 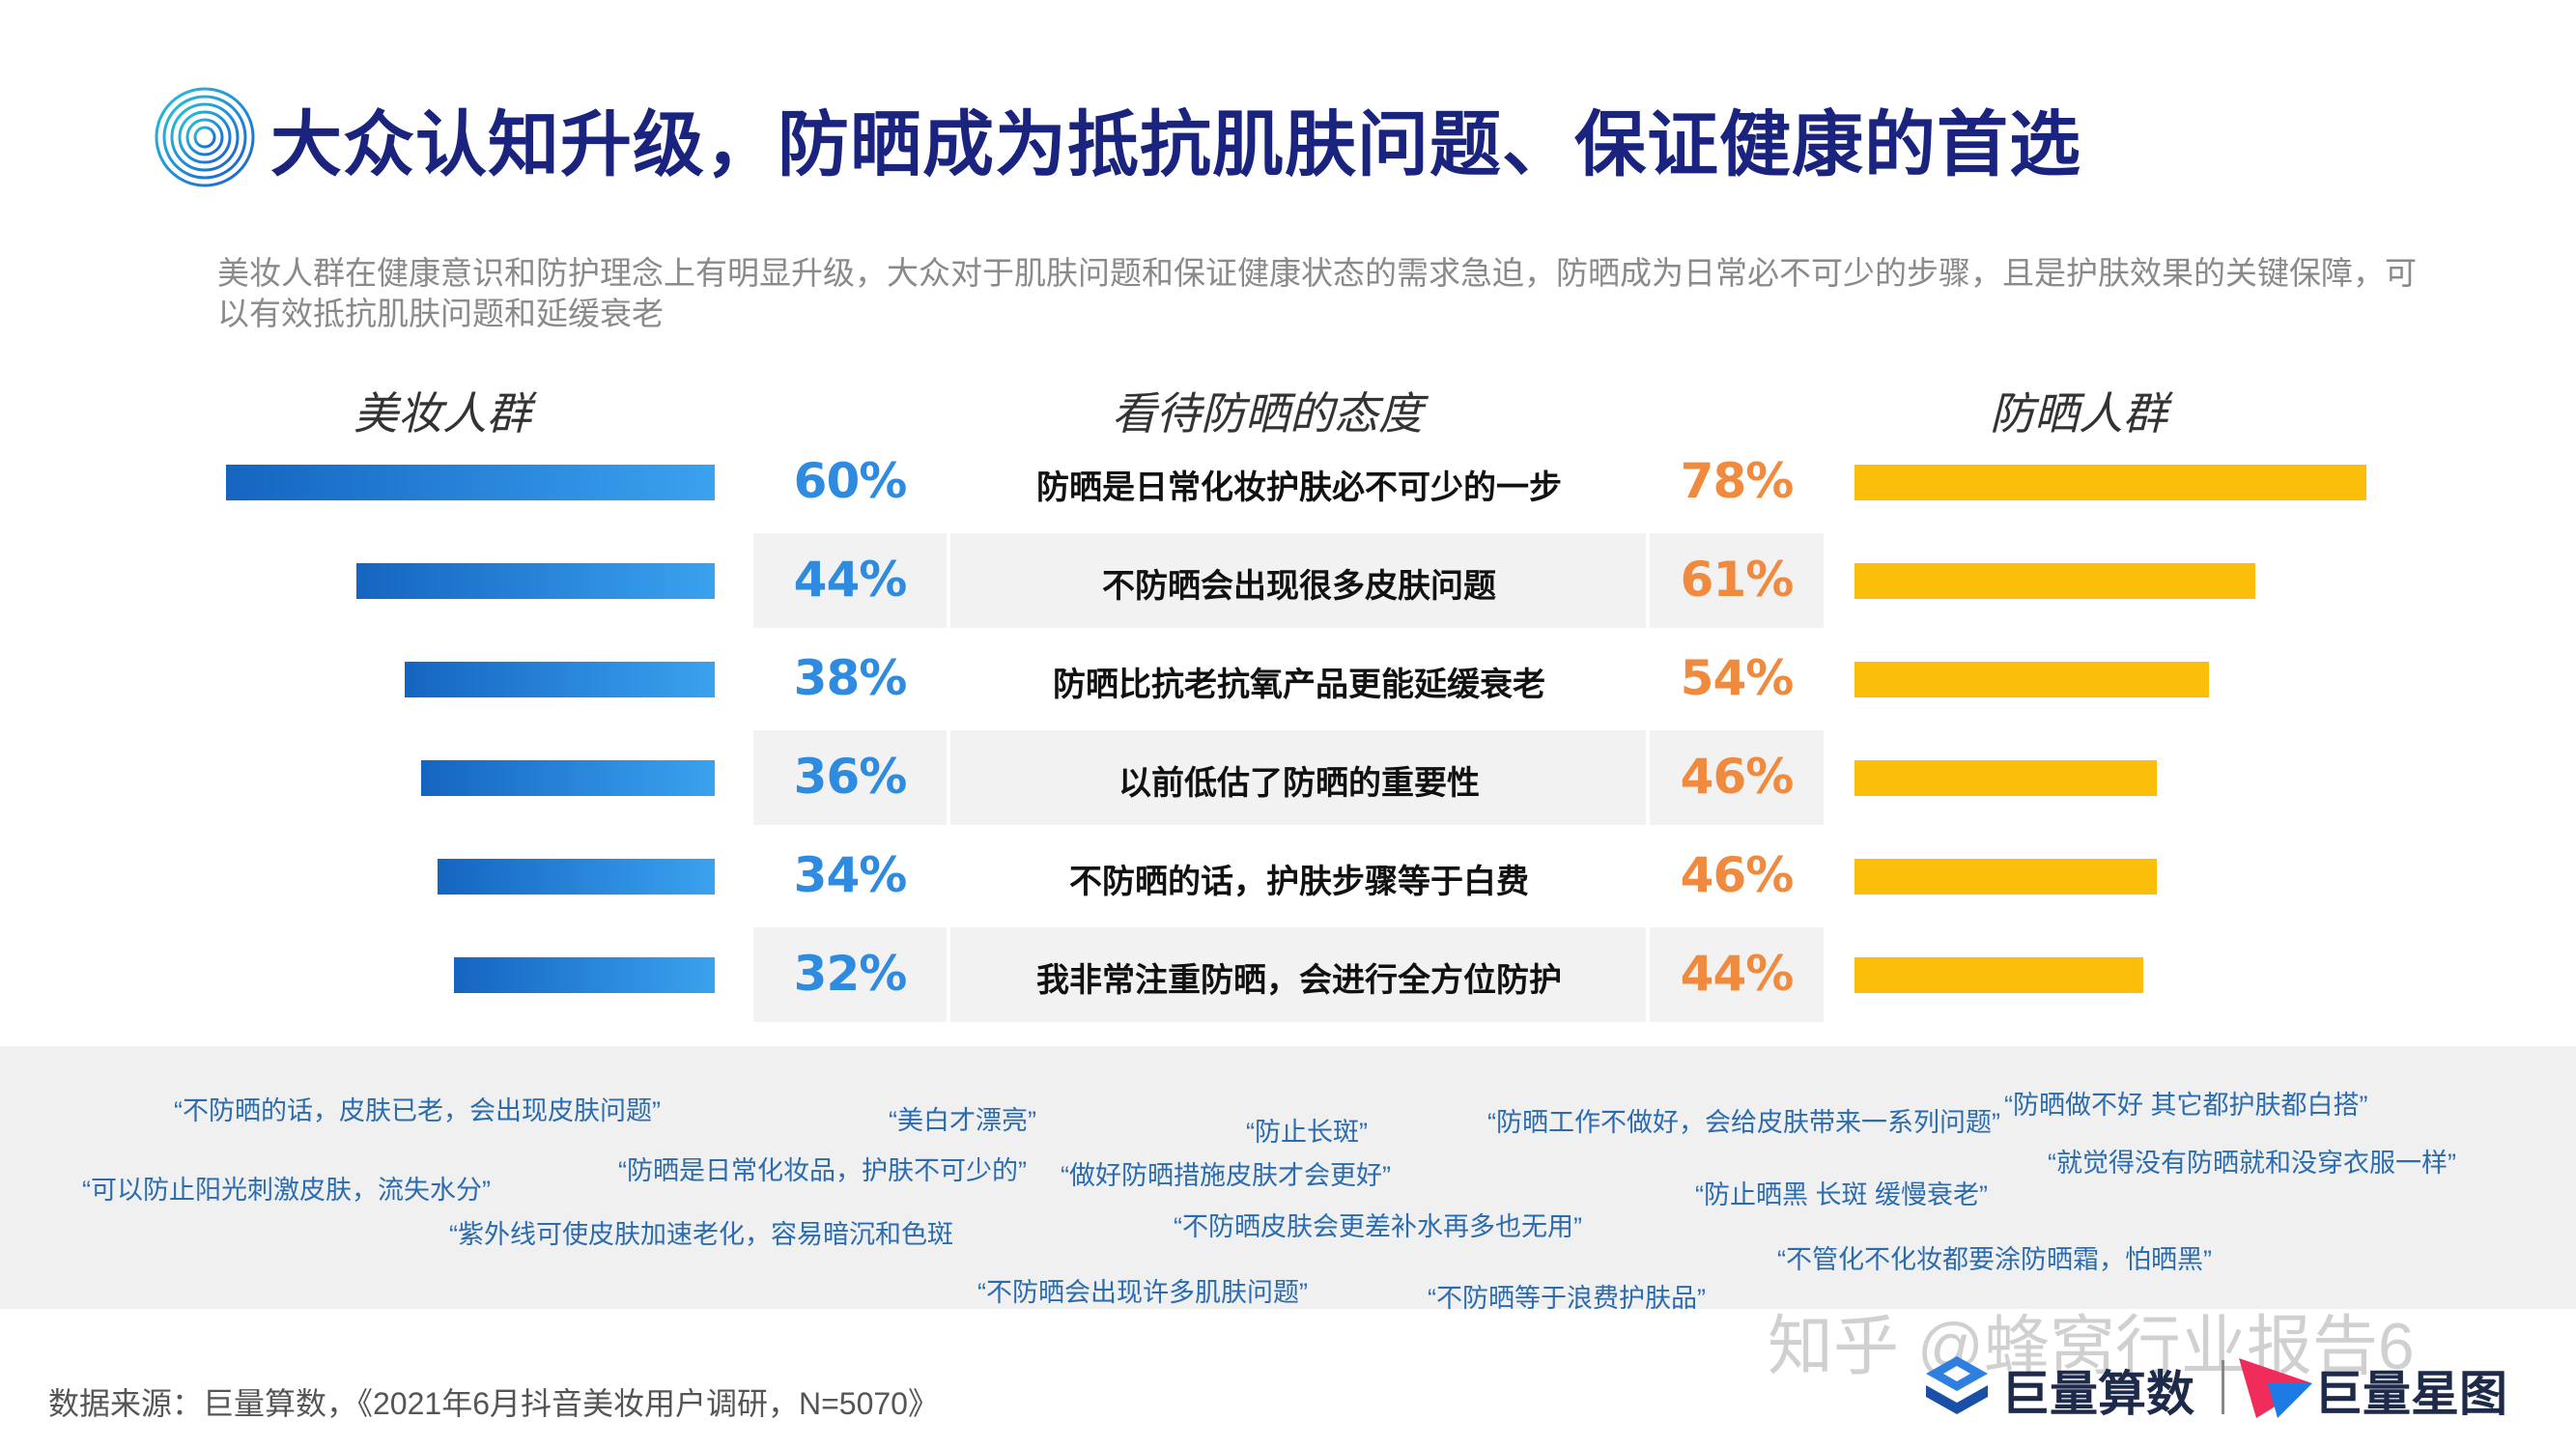 What do you see at coordinates (1299, 980) in the screenshot?
I see `attitude-statement: 我非常注重防晒，会进行全方位防护` at bounding box center [1299, 980].